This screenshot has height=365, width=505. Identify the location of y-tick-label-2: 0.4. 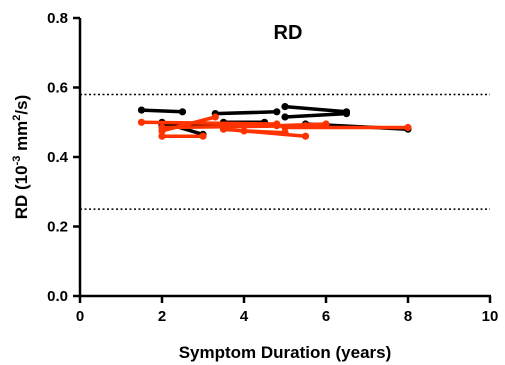
(58, 157).